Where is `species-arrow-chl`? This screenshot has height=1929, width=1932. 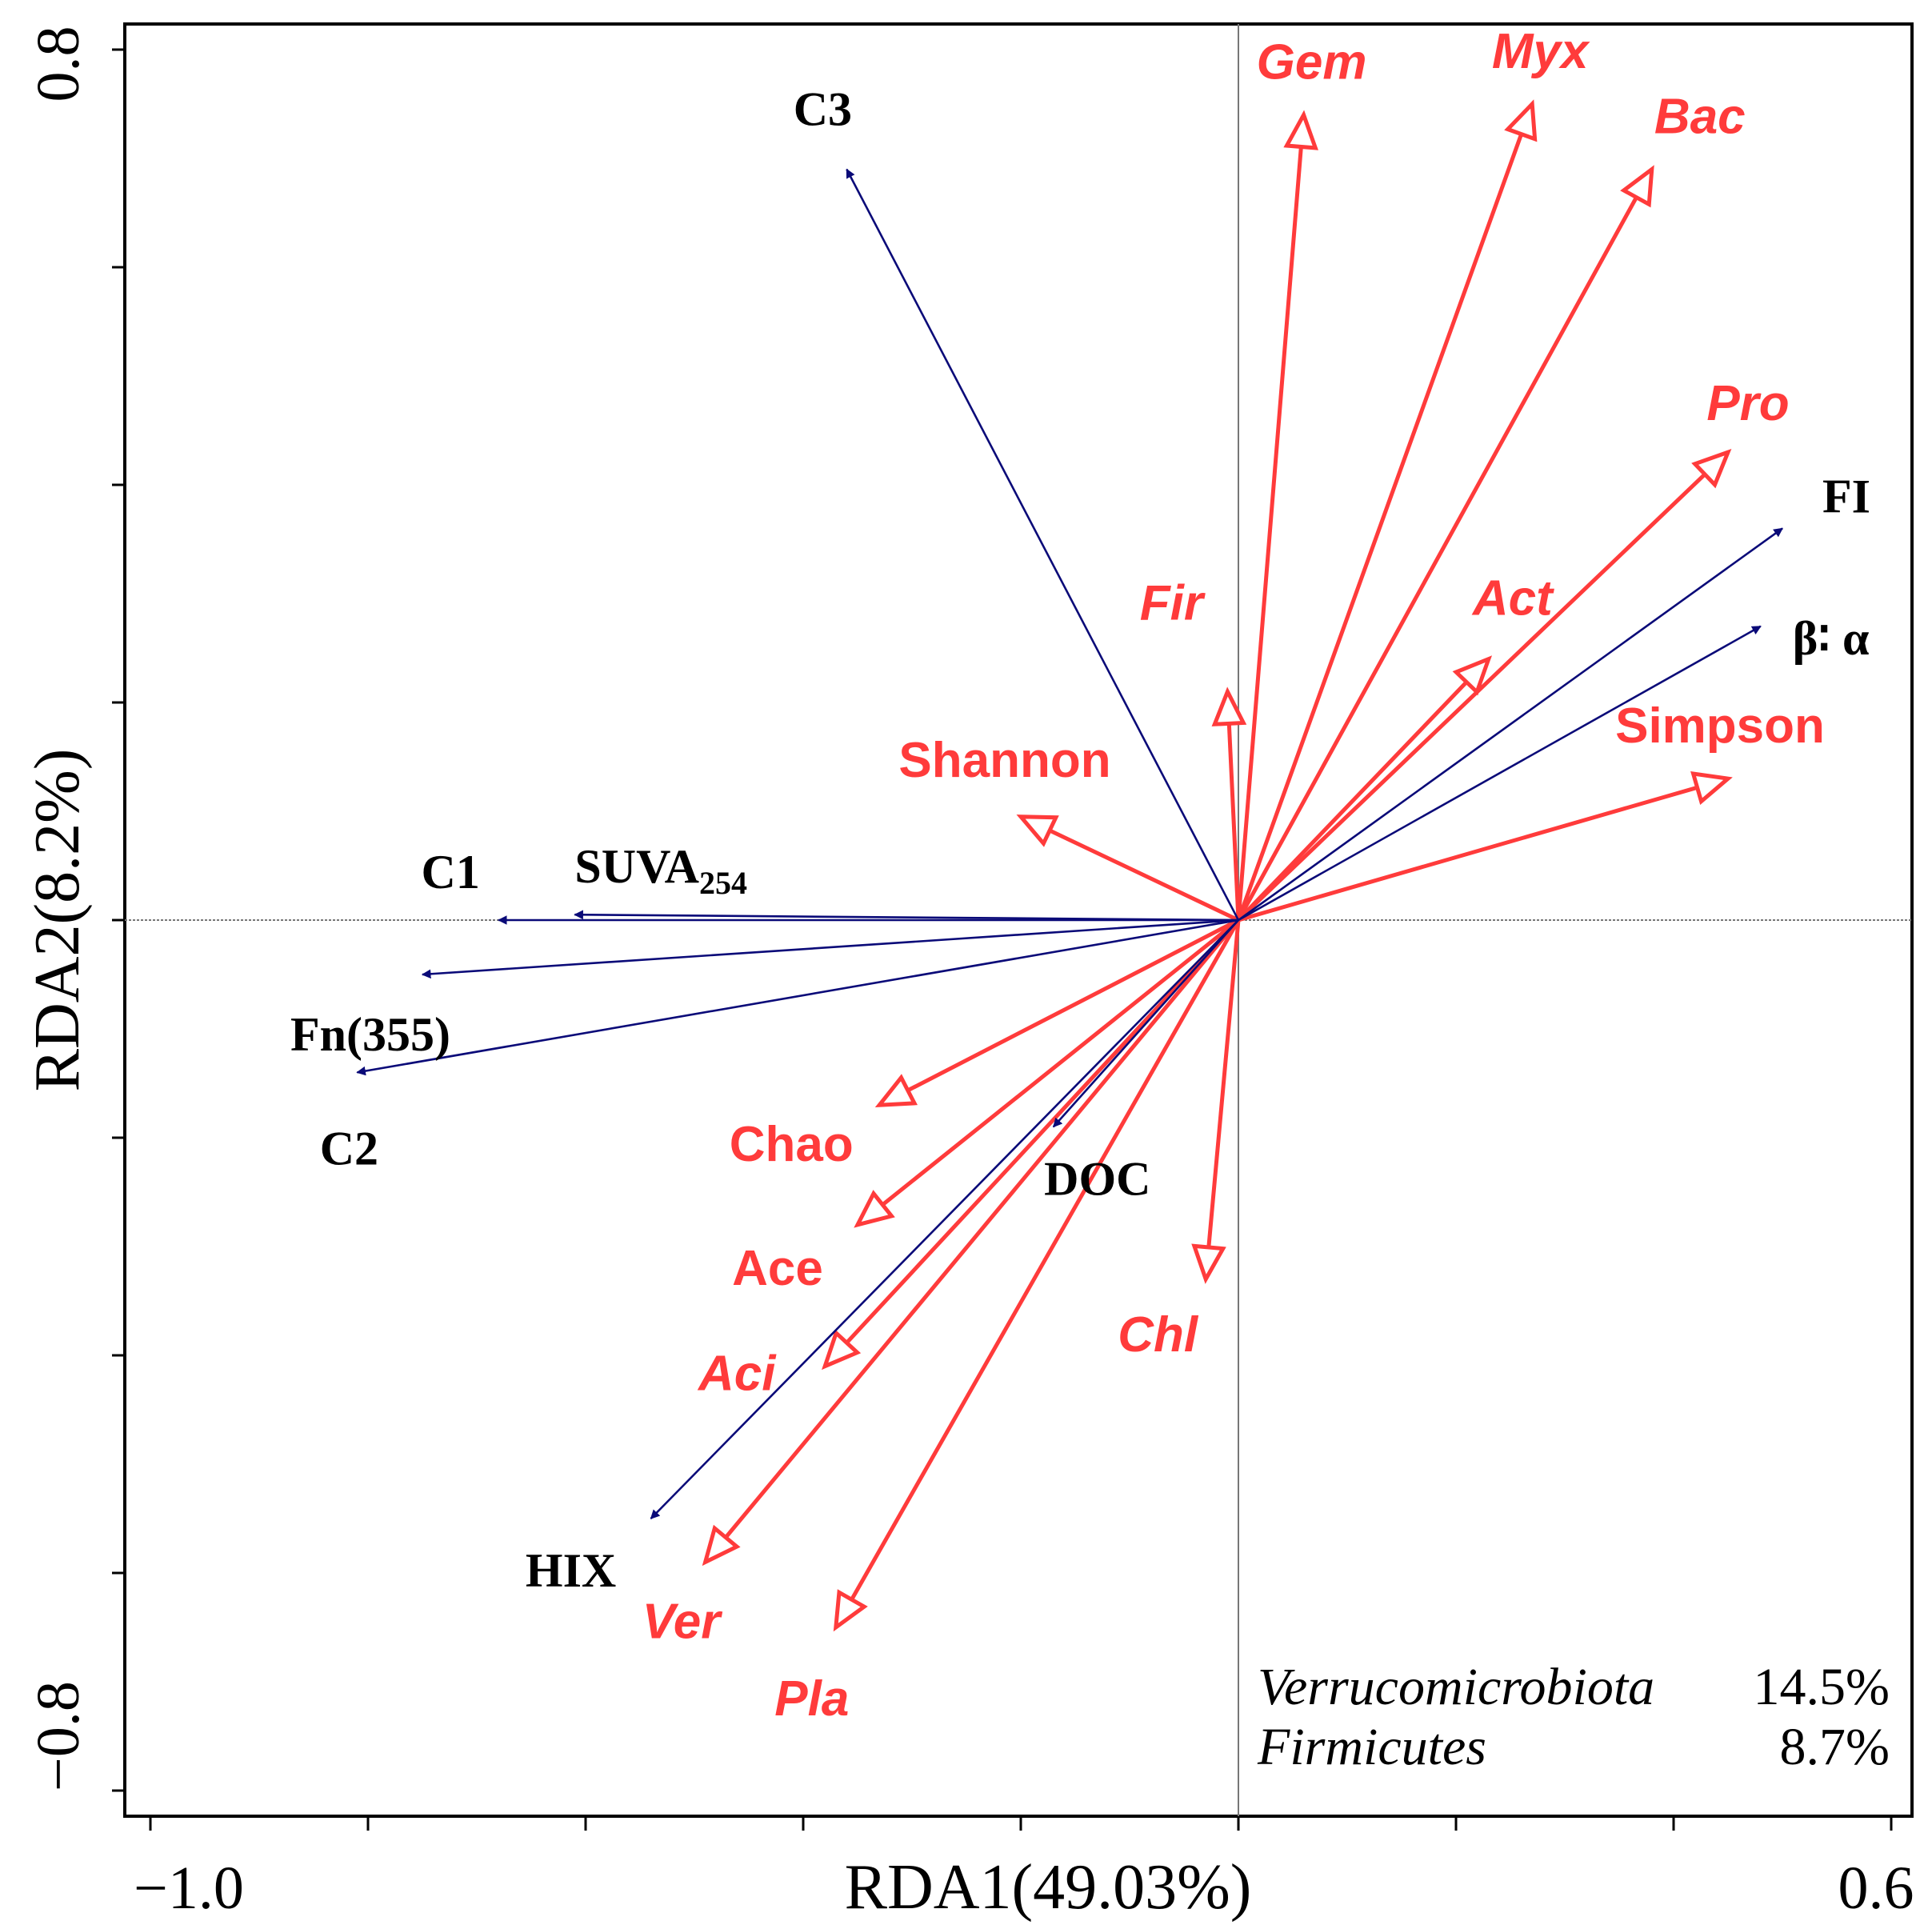 species-arrow-chl is located at coordinates (1223, 1083).